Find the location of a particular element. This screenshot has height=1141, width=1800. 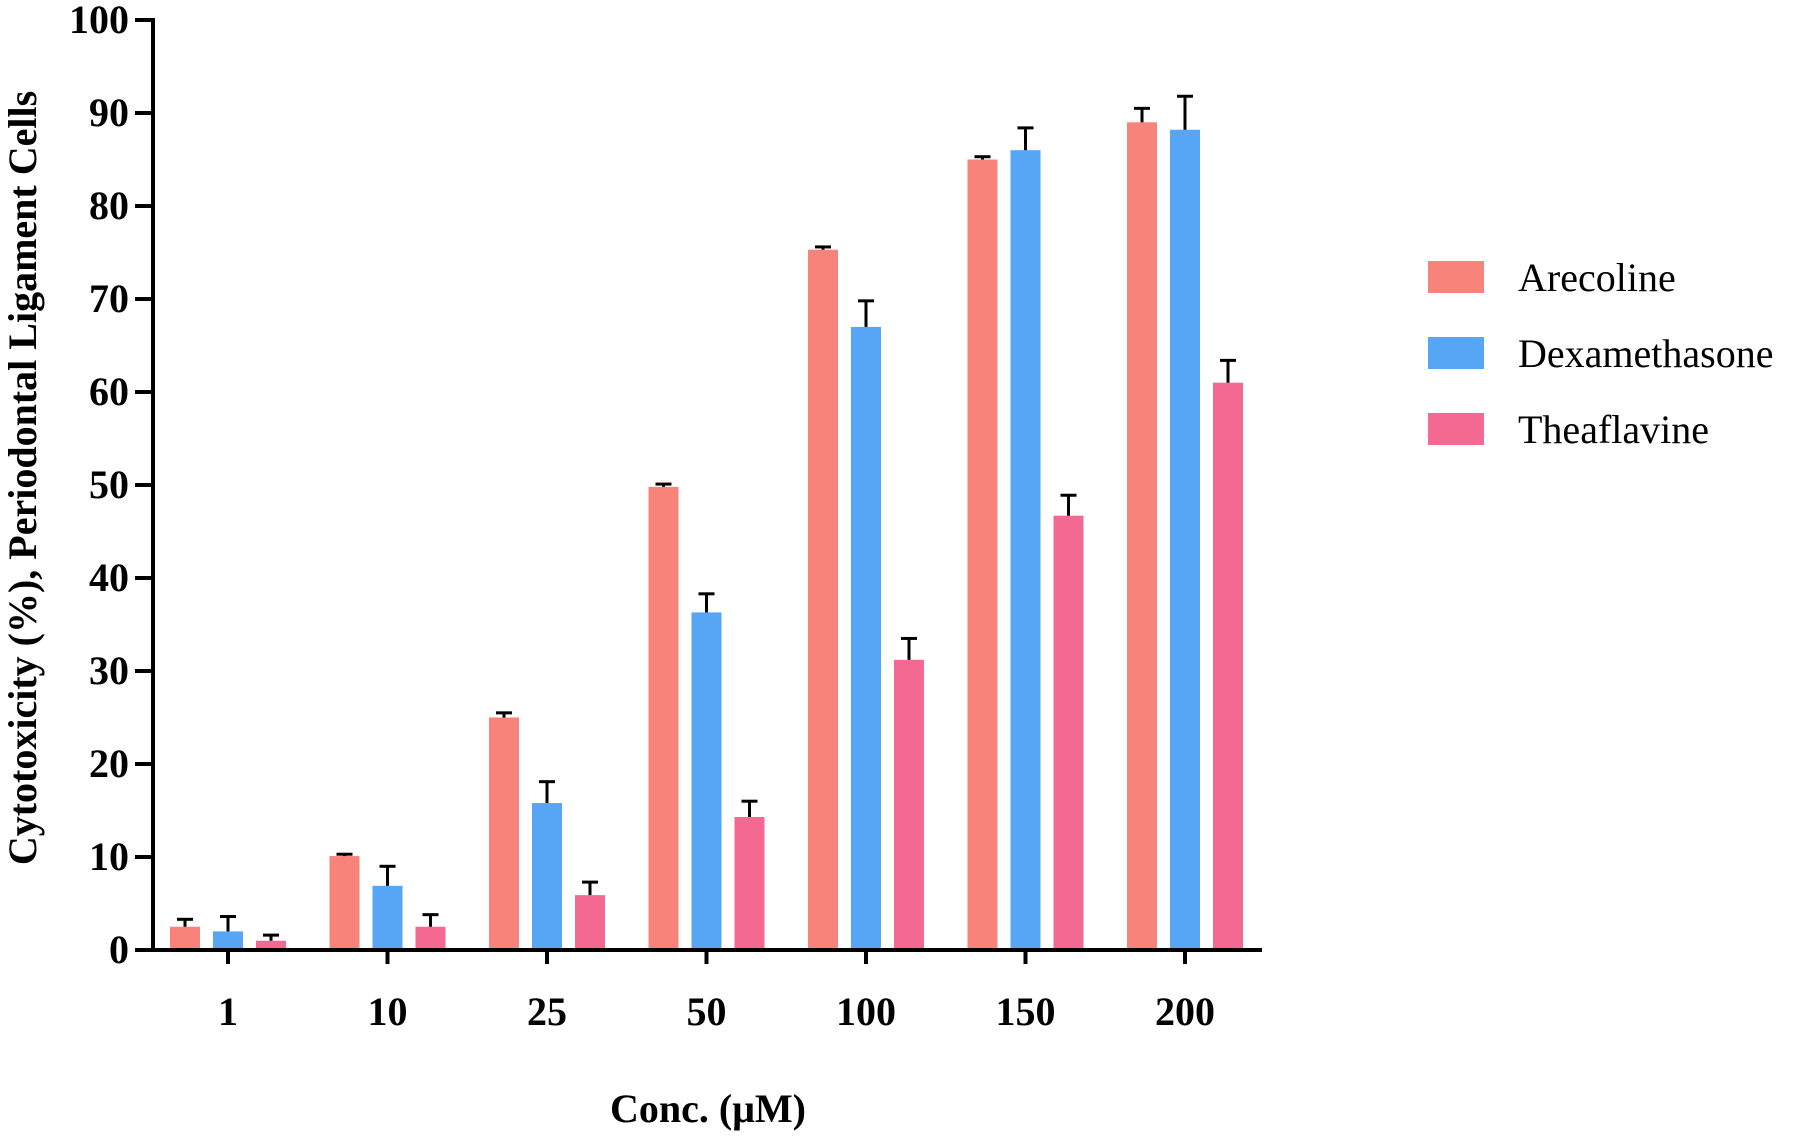

legend-swatch-theaflavine is located at coordinates (1456, 429).